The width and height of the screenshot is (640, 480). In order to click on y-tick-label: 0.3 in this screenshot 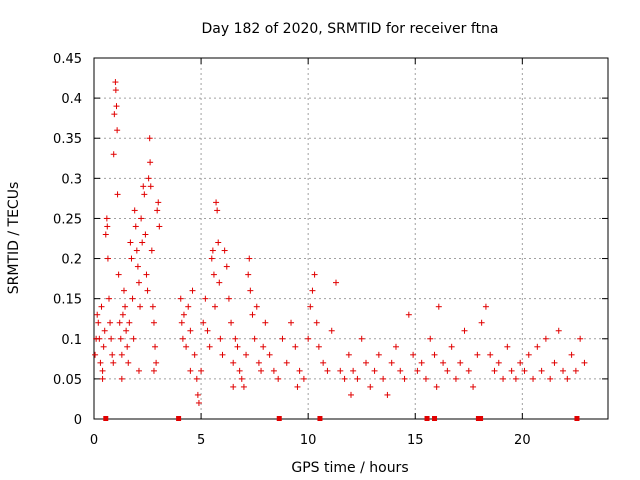, I will do `click(71, 179)`.